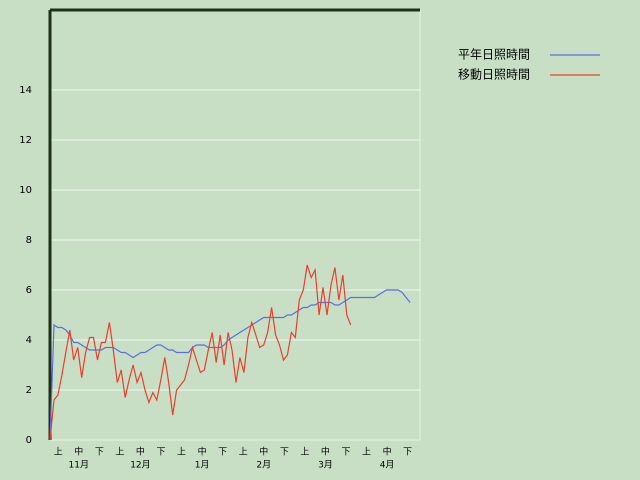  I want to click on y-tick-label: 6, so click(29, 290).